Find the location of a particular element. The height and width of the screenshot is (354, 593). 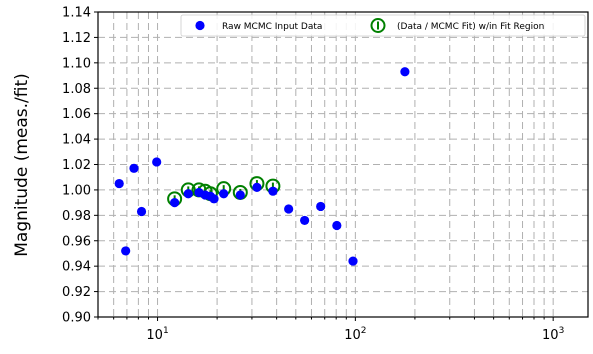

y-tick-label: 1.06 is located at coordinates (76, 114).